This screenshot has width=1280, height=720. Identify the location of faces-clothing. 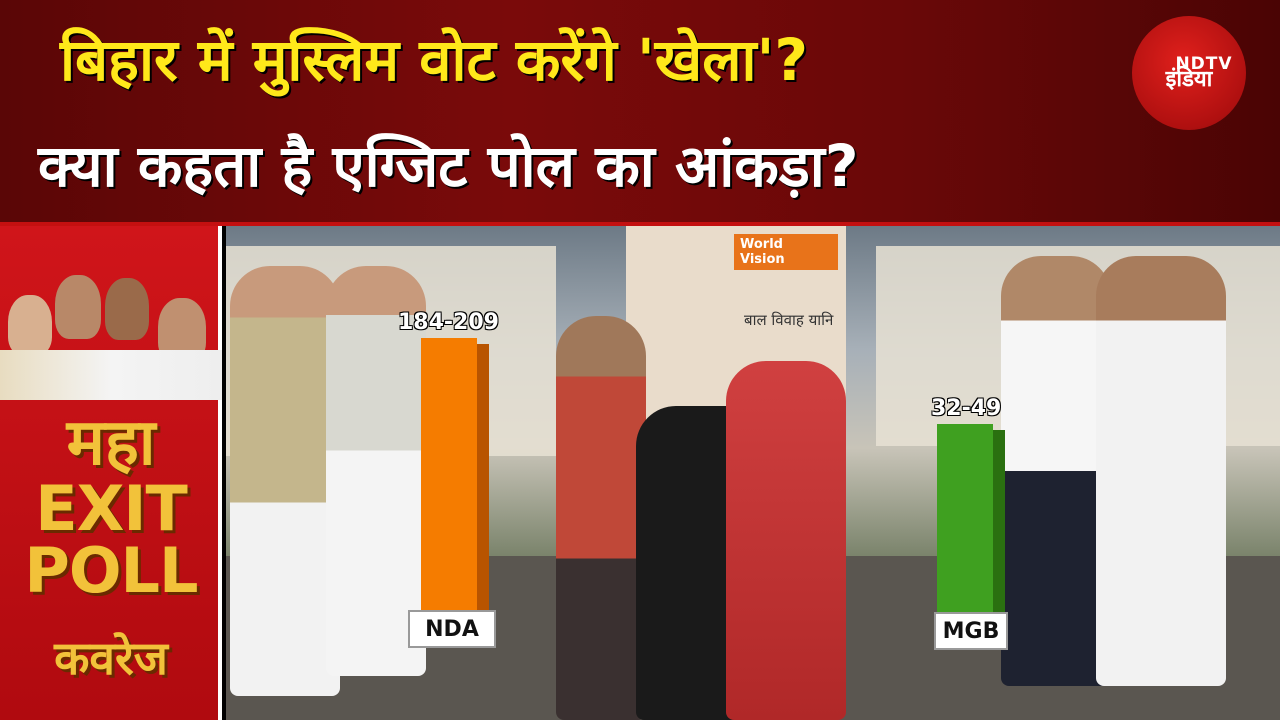
(111, 375).